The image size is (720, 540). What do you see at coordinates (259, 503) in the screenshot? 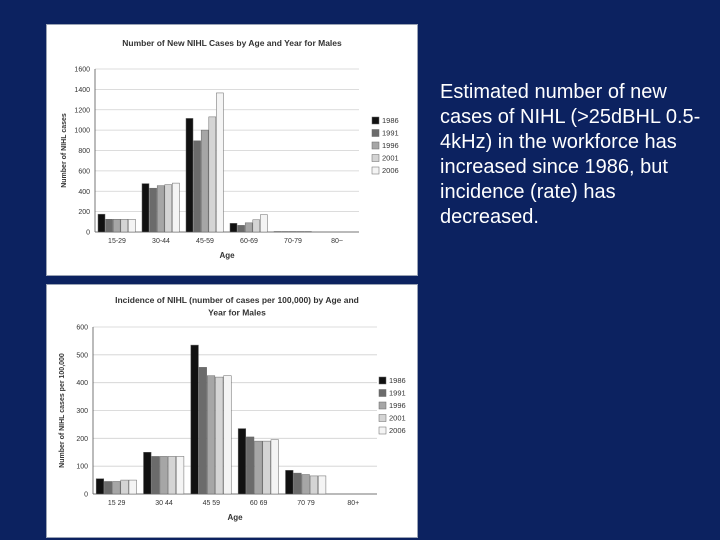
I see `x-tick-label: 60 69` at bounding box center [259, 503].